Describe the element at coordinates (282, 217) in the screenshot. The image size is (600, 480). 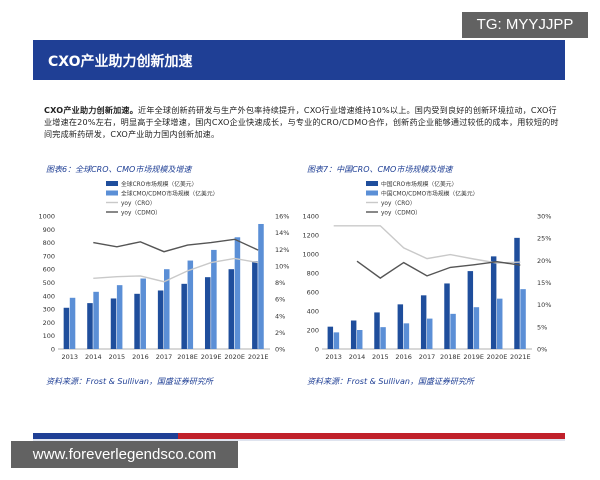
I see `right-axis-tick-label: 16%` at that location.